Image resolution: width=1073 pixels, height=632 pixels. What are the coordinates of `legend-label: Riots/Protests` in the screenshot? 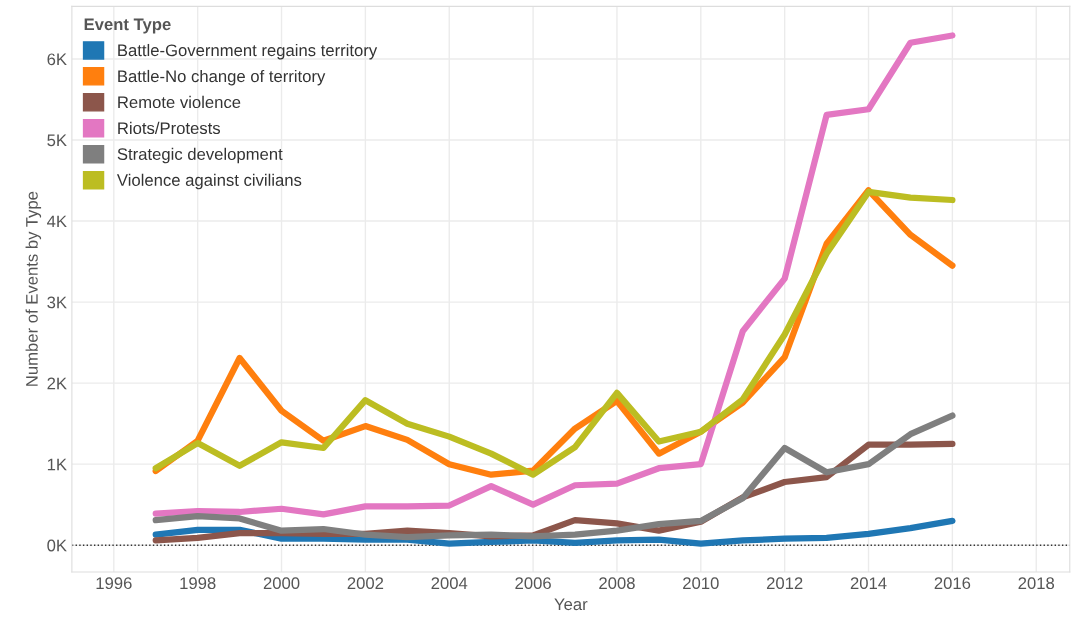 It's located at (169, 128).